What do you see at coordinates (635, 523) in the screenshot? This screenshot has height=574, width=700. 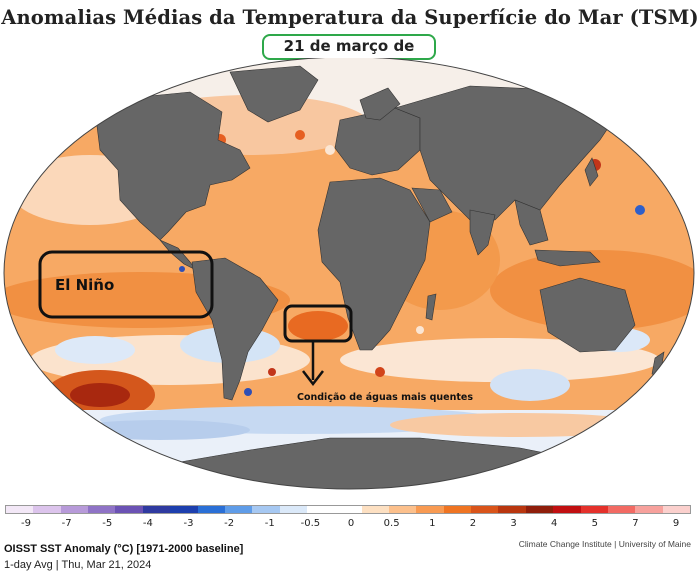 I see `scale-tick-label: 7` at bounding box center [635, 523].